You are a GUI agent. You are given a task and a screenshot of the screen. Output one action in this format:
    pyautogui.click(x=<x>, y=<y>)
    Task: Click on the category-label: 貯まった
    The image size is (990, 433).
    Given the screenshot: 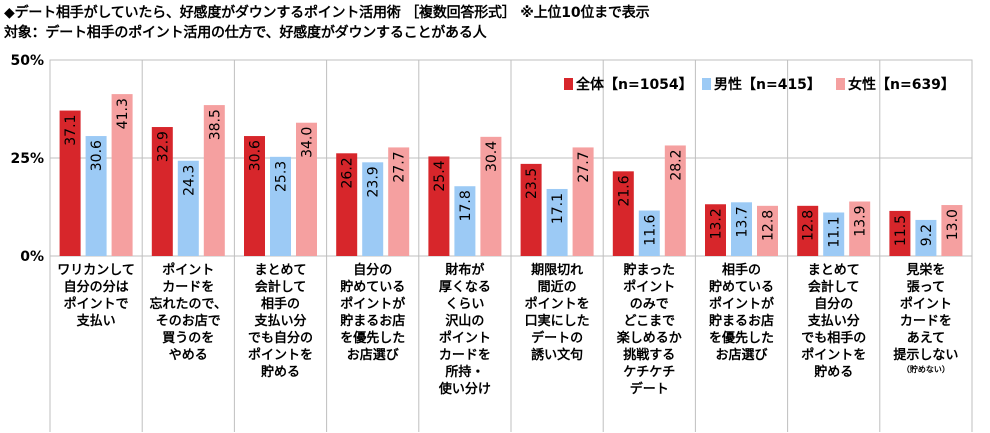 What is the action you would take?
    pyautogui.click(x=649, y=270)
    